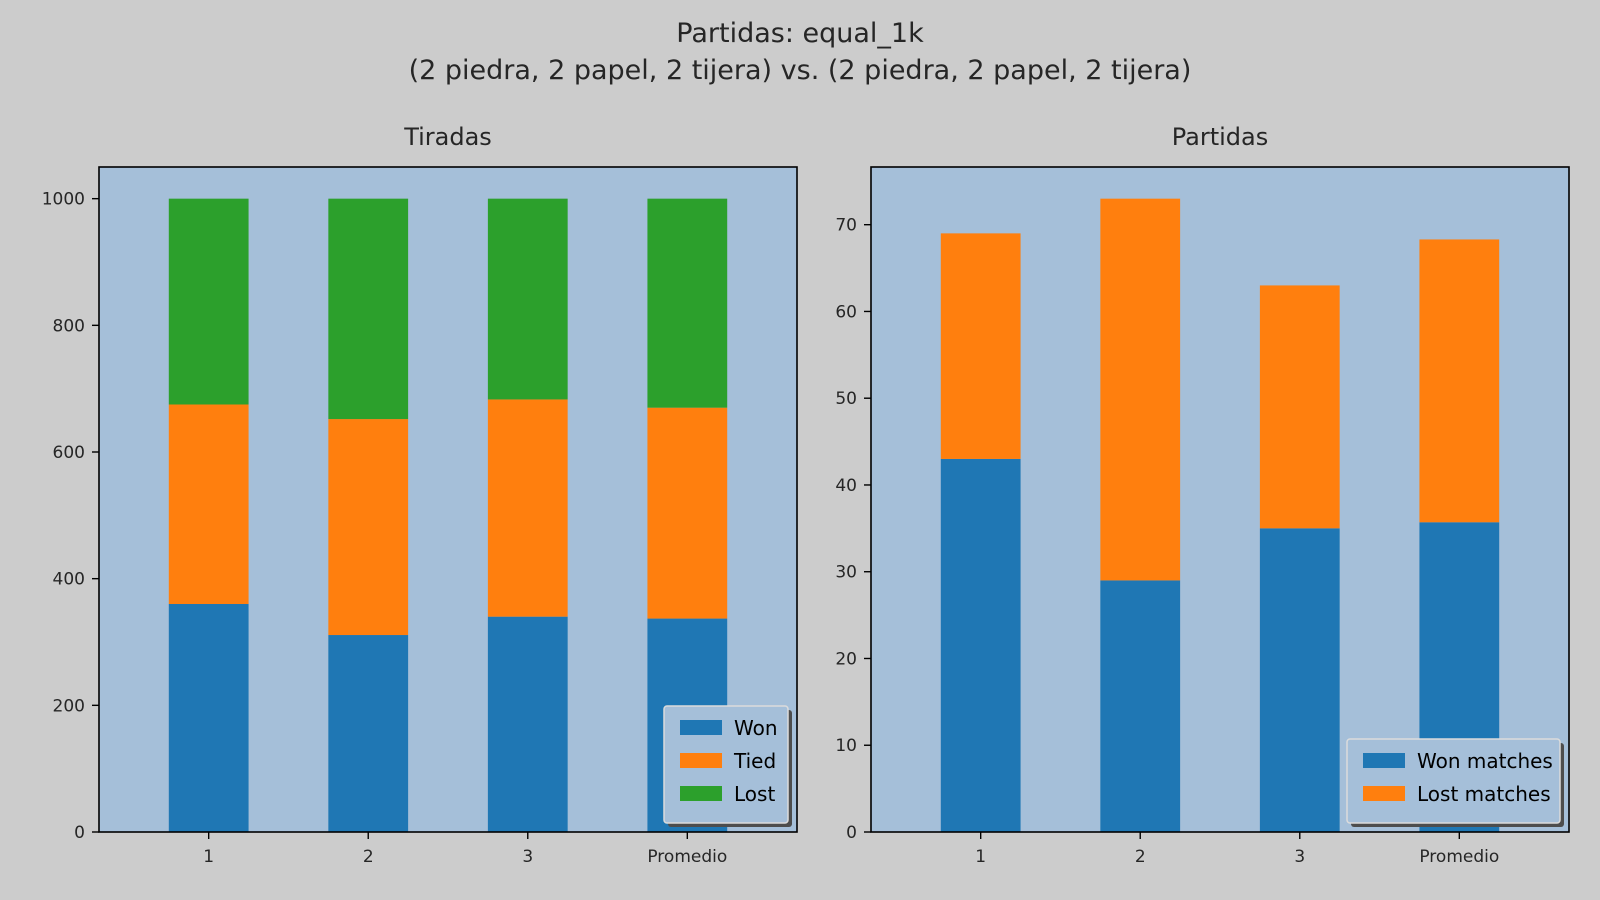 The height and width of the screenshot is (900, 1600). What do you see at coordinates (701, 760) in the screenshot?
I see `tiradas-legend-swatch-tied` at bounding box center [701, 760].